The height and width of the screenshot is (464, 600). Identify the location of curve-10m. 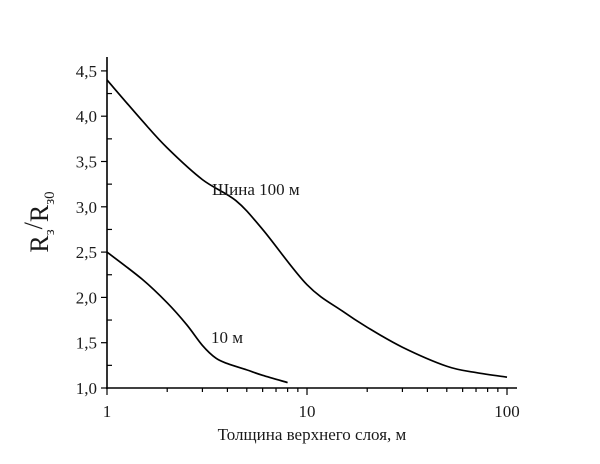
(197, 317).